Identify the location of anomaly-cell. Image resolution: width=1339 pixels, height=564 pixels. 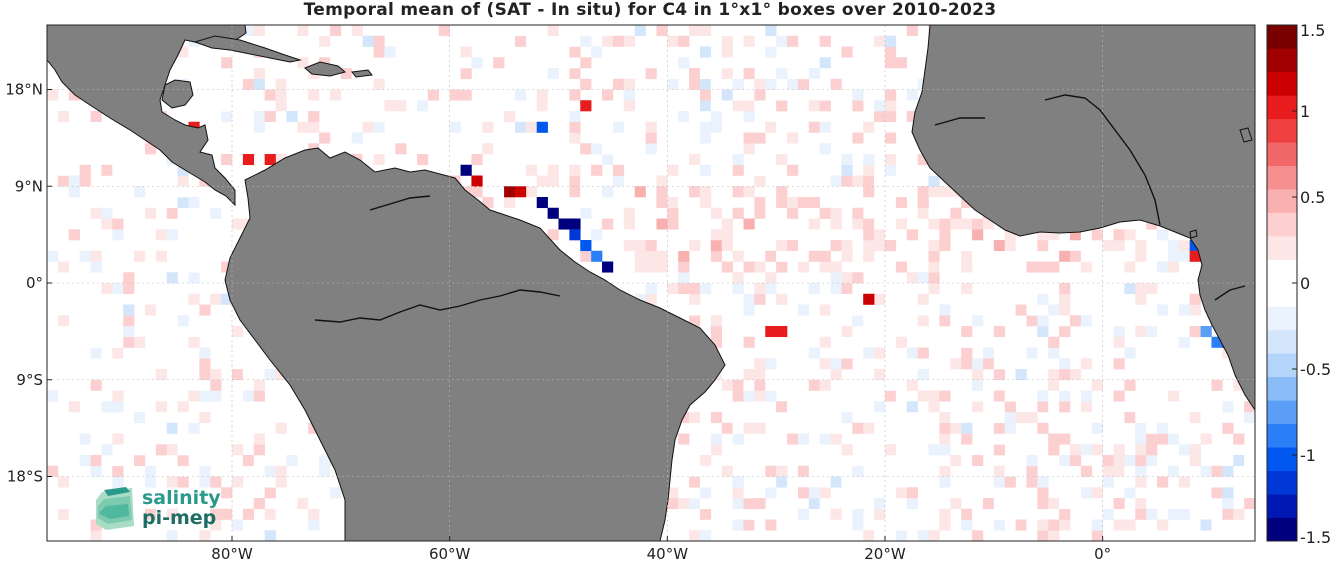
(520, 192).